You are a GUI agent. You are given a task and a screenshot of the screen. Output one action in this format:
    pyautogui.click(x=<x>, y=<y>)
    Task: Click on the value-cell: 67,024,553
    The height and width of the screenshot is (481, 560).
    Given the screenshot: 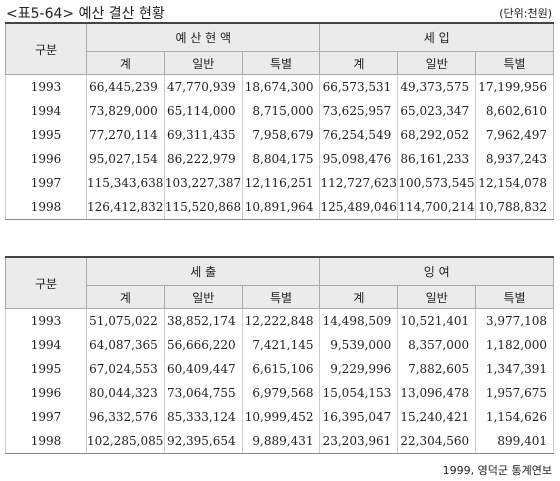 What is the action you would take?
    pyautogui.click(x=125, y=369)
    